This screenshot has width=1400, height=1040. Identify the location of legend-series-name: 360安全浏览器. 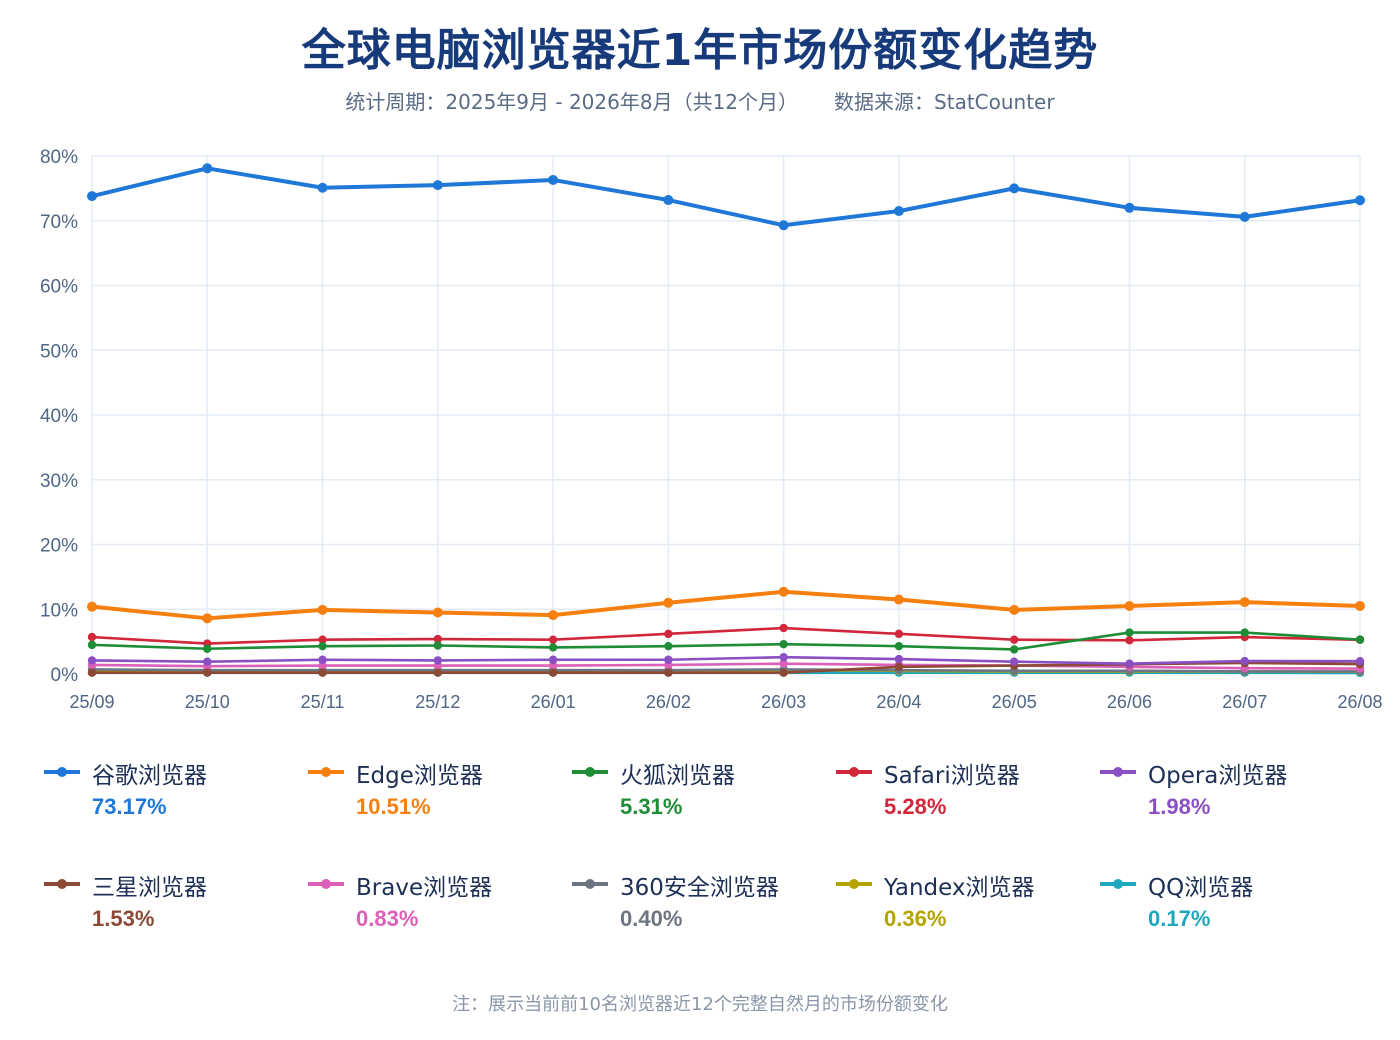
(699, 888).